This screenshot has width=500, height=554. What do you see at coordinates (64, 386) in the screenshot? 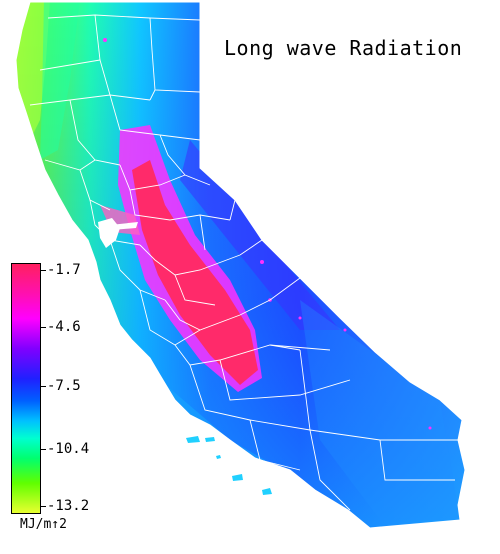
I see `legend-label: -7.5` at bounding box center [64, 386].